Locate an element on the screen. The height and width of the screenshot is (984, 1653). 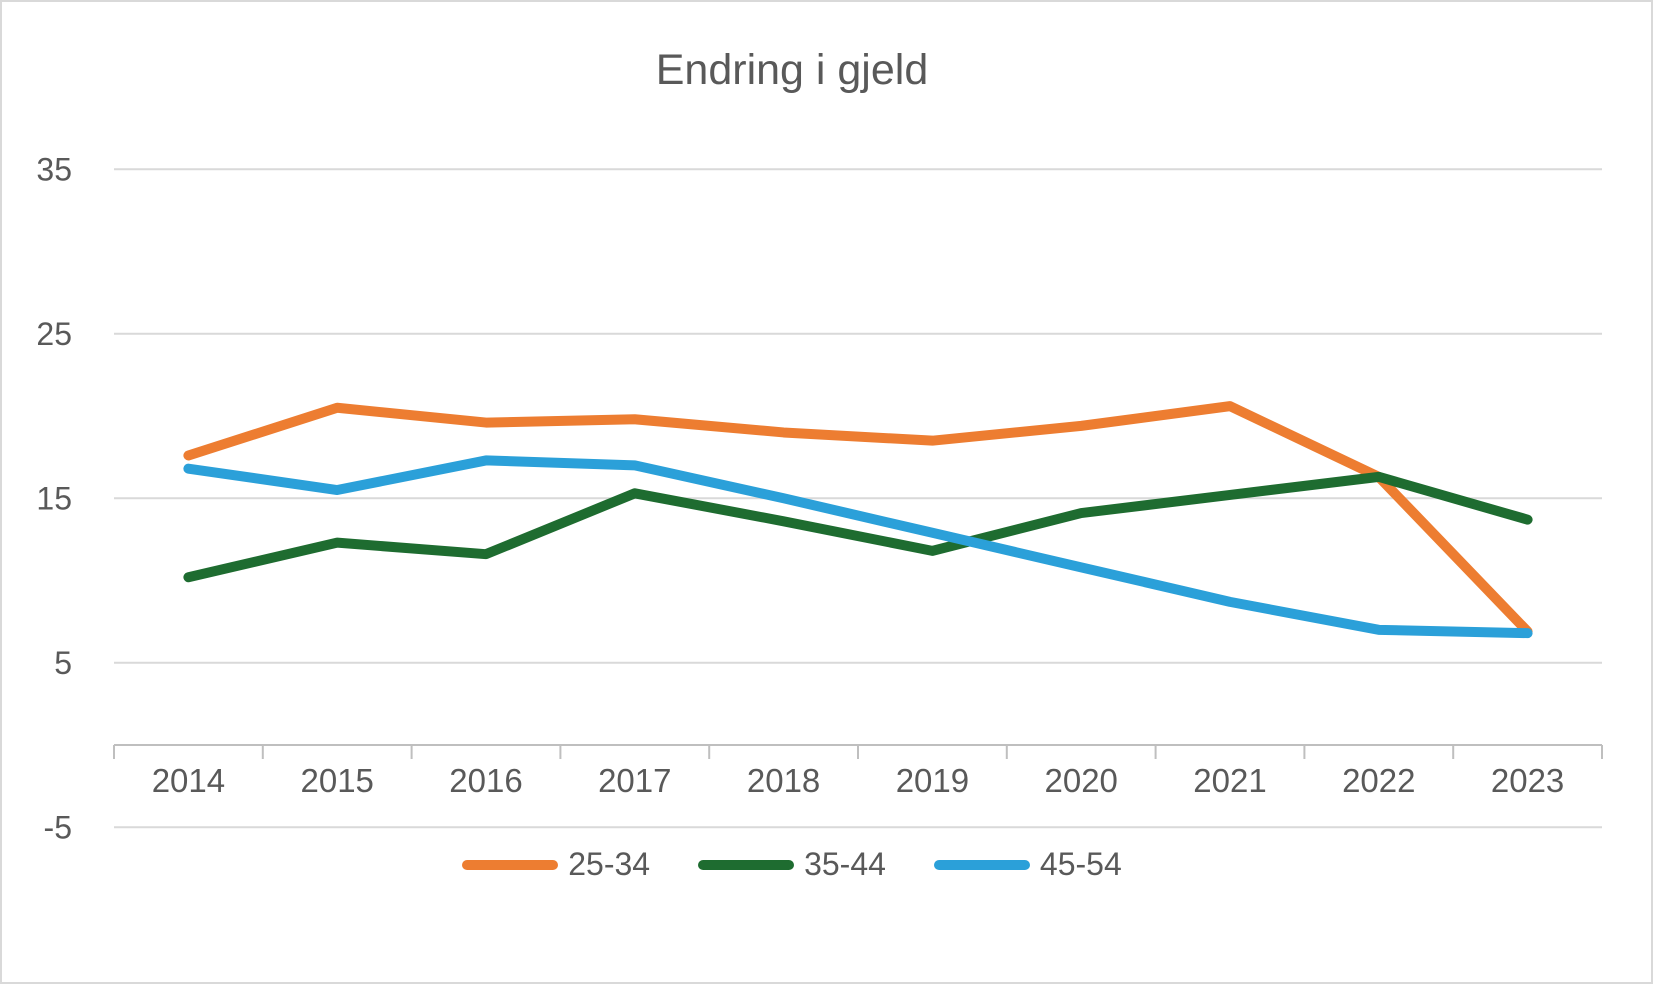
legend-item-35-44: 35-44 is located at coordinates (792, 864).